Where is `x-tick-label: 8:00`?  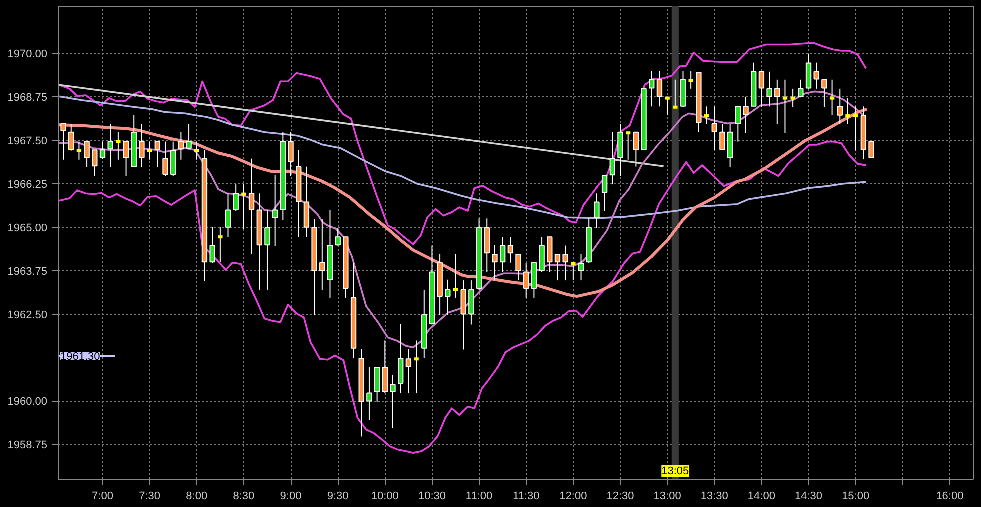 x-tick-label: 8:00 is located at coordinates (197, 496).